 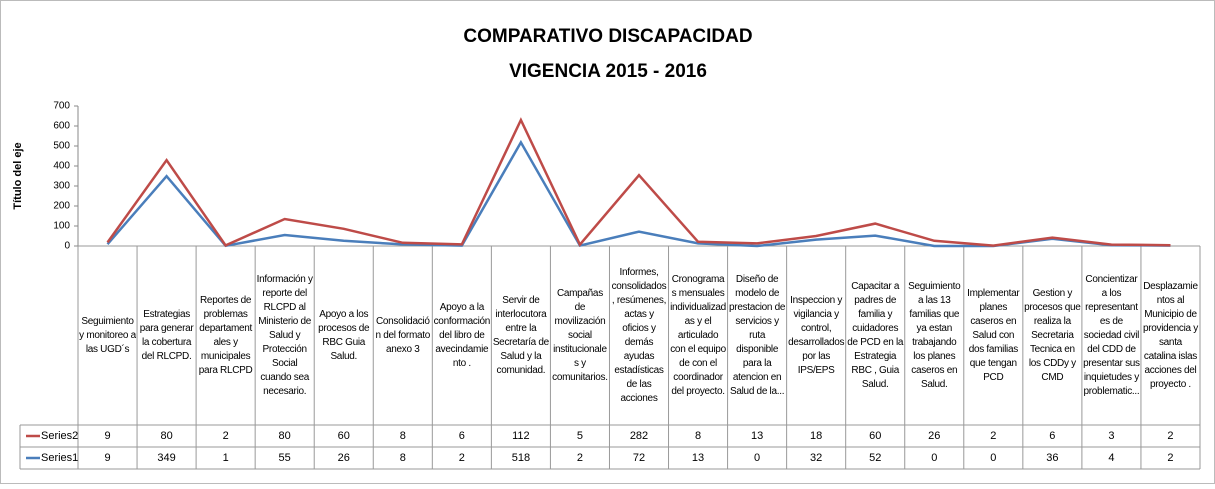 What do you see at coordinates (285, 458) in the screenshot?
I see `data-cell: 55` at bounding box center [285, 458].